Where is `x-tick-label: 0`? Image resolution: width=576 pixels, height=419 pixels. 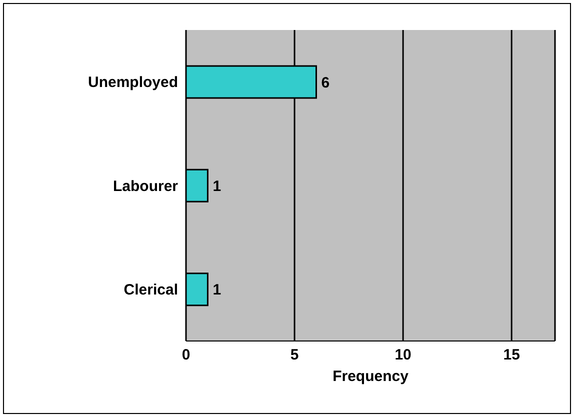
x-tick-label: 0 is located at coordinates (186, 355).